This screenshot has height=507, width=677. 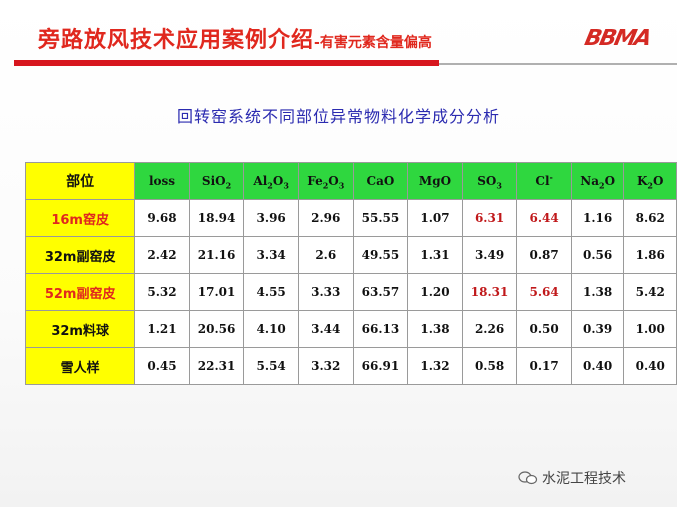 What do you see at coordinates (380, 292) in the screenshot?
I see `table-cell: 63.57` at bounding box center [380, 292].